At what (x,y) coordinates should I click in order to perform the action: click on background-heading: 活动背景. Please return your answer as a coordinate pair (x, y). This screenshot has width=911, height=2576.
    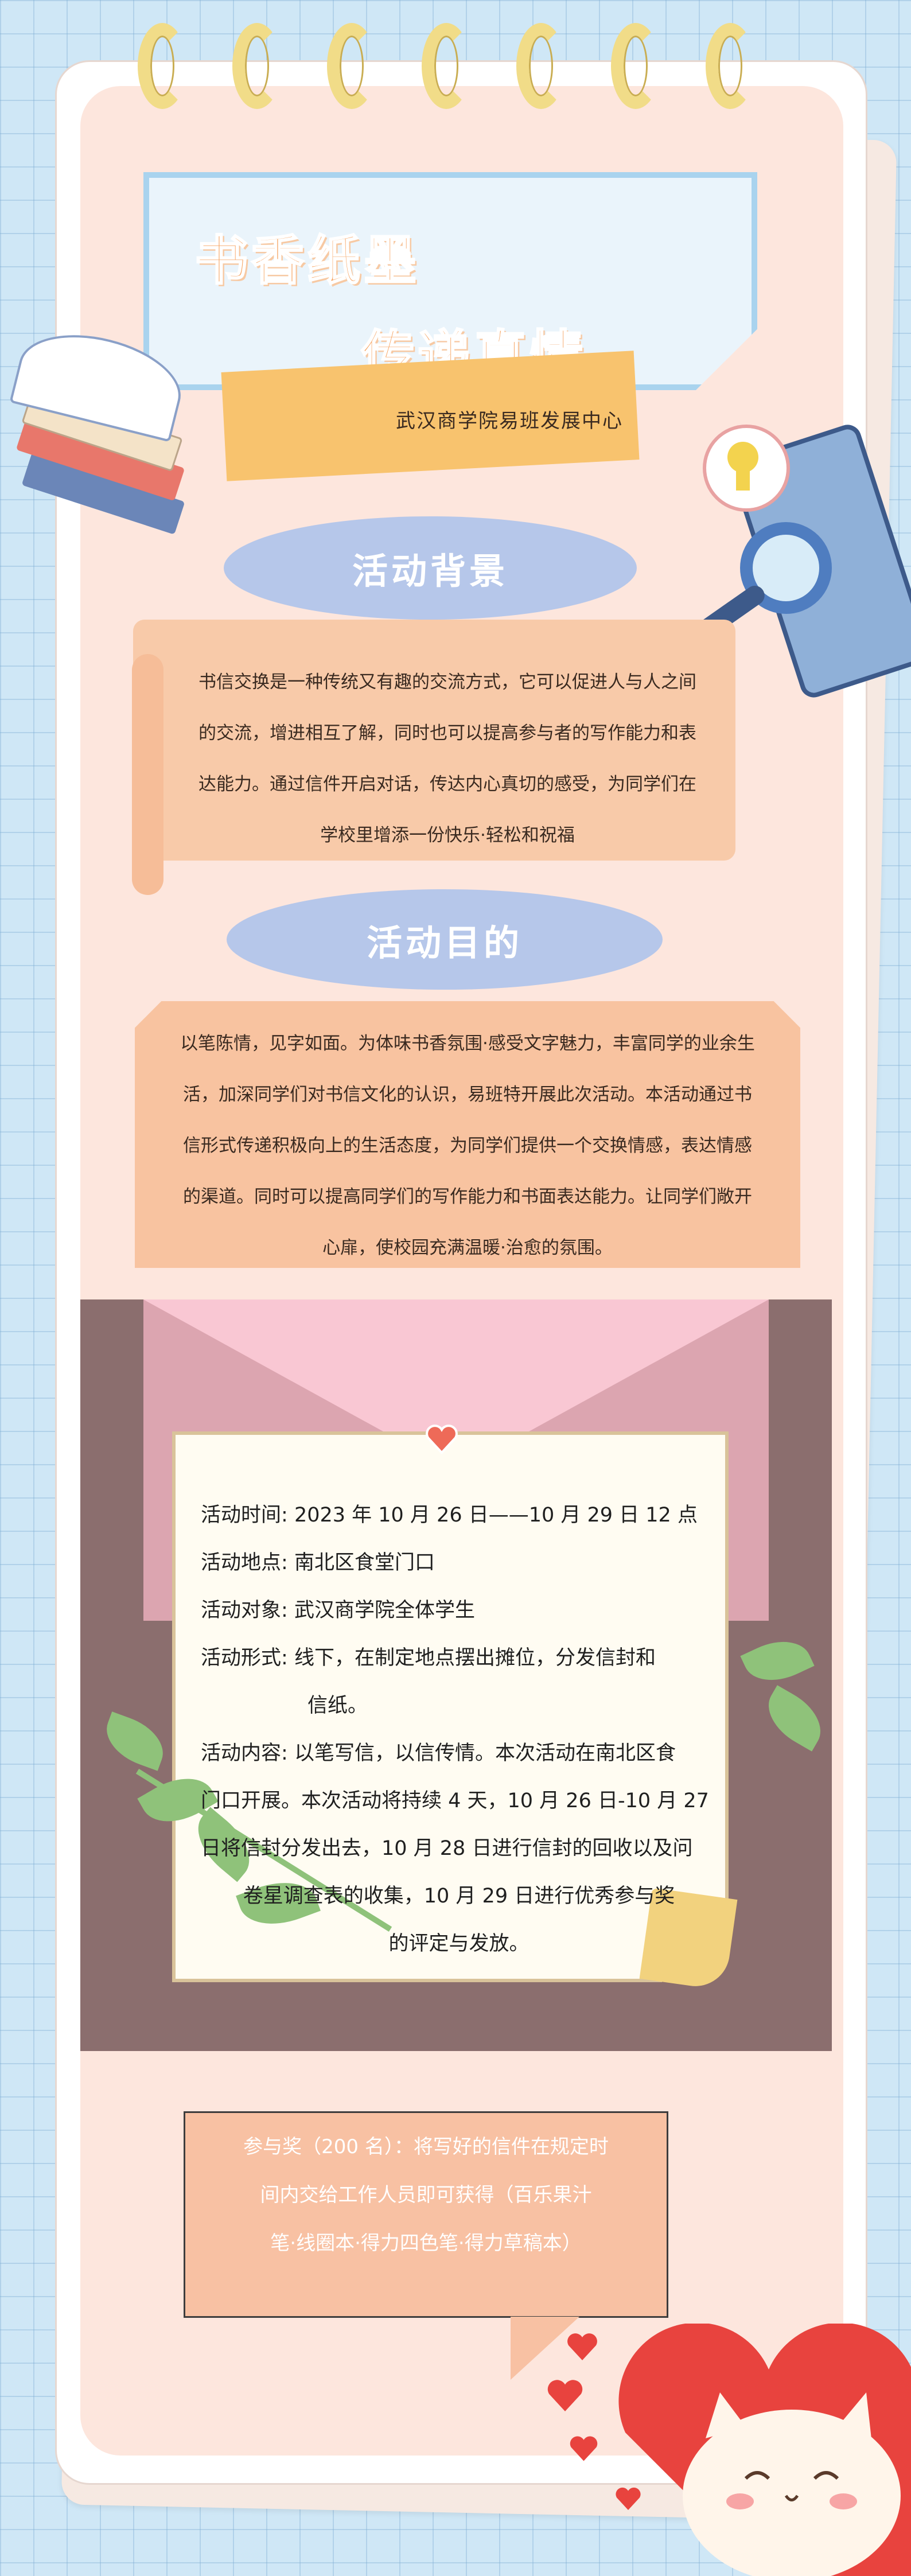
    Looking at the image, I should click on (430, 568).